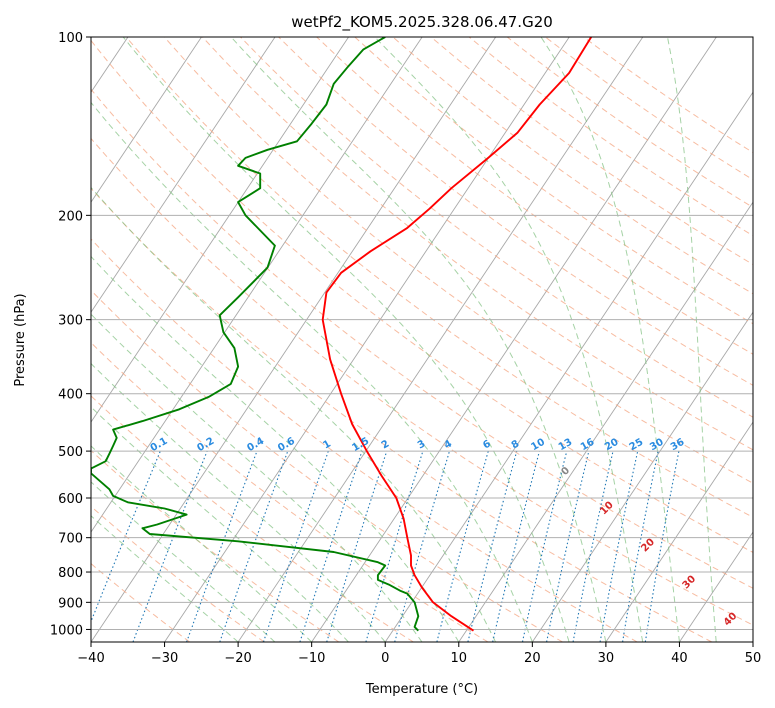 The image size is (775, 708). Describe the element at coordinates (679, 658) in the screenshot. I see `x-tick-label: 40` at that location.